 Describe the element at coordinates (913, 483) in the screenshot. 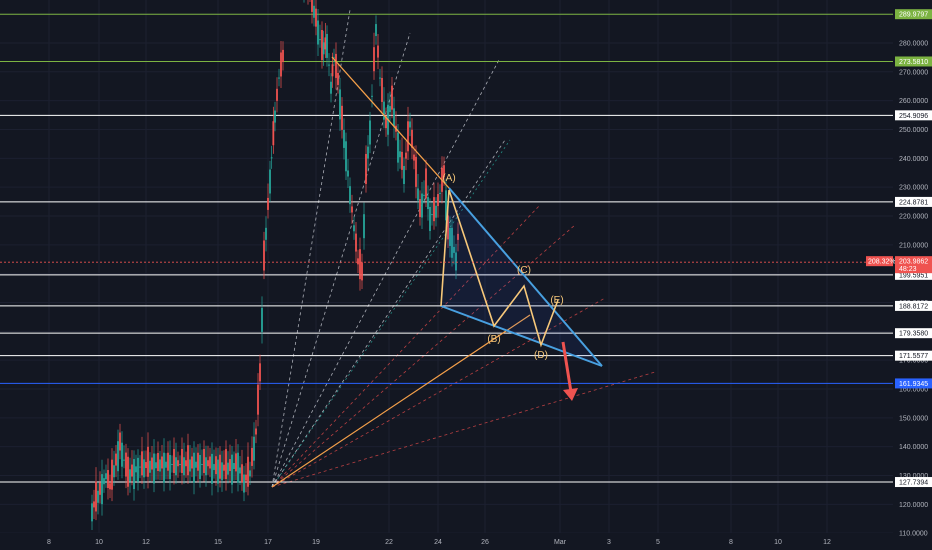

I see `level-label: 127.7394` at that location.